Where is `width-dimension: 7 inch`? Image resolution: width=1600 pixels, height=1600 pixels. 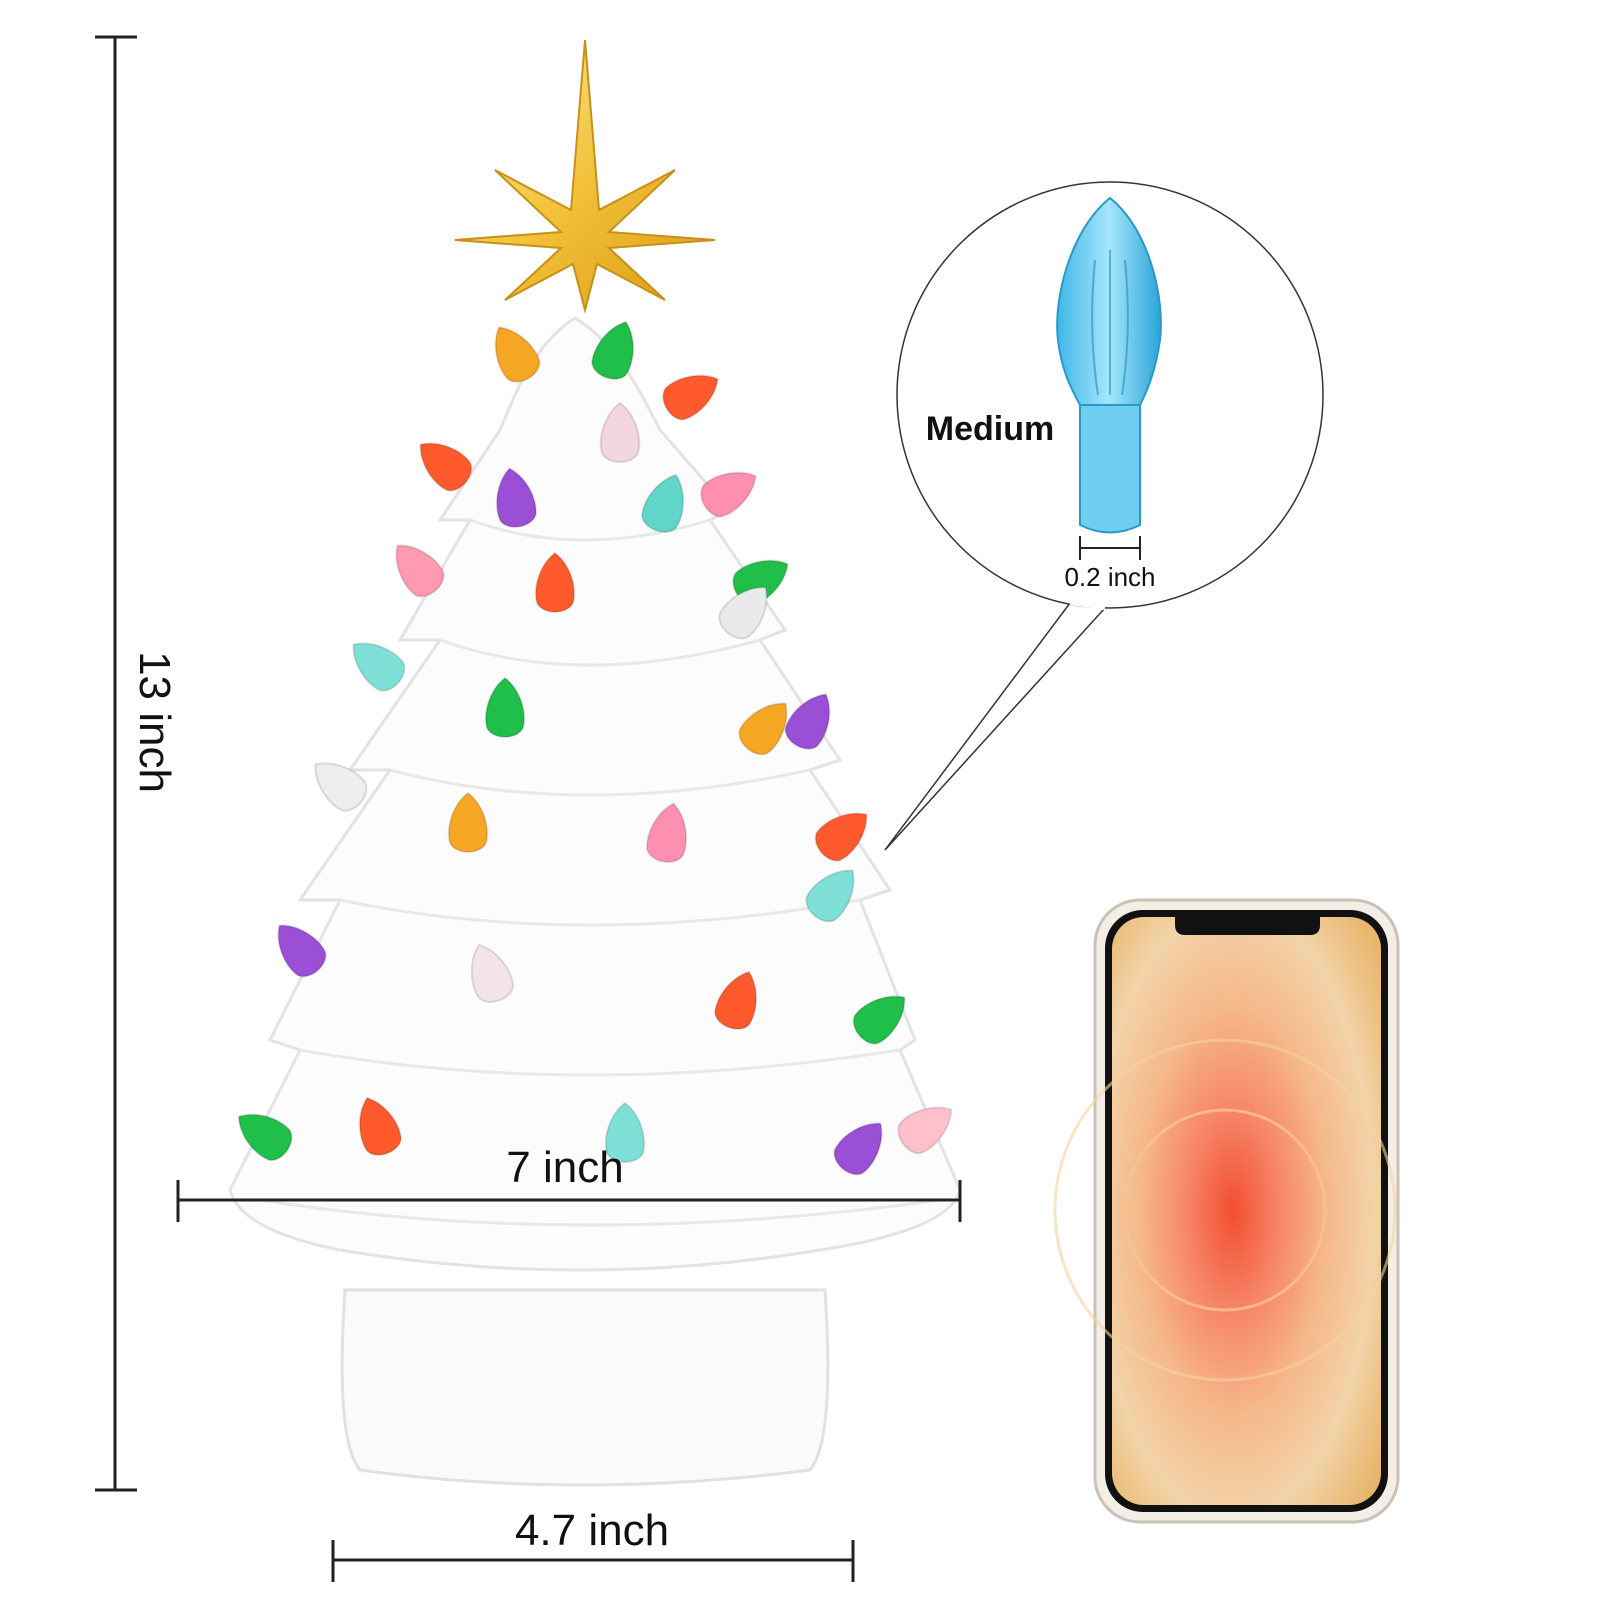
width-dimension: 7 inch is located at coordinates (569, 1182).